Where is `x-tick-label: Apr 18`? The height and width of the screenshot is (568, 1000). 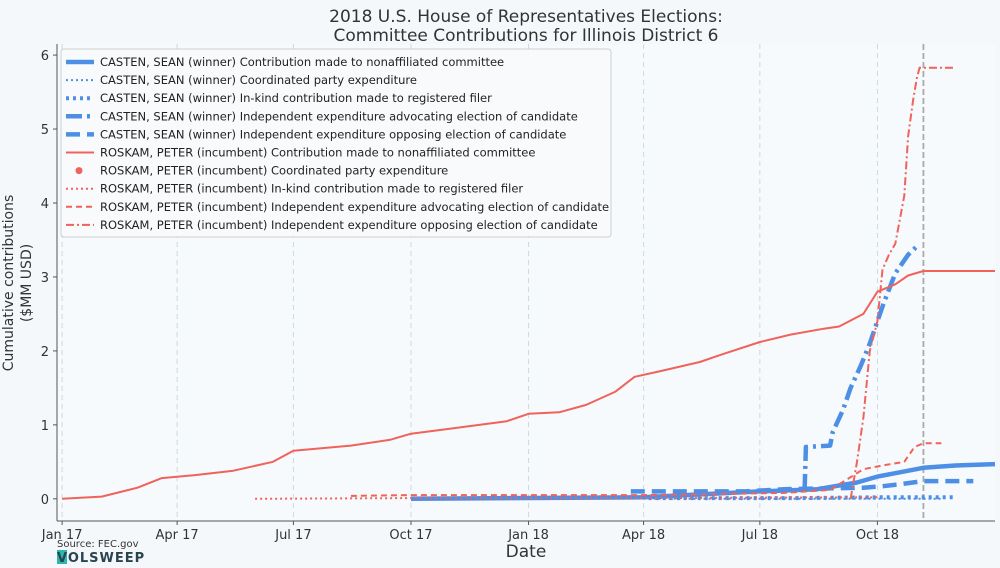
x-tick-label: Apr 18 is located at coordinates (643, 535).